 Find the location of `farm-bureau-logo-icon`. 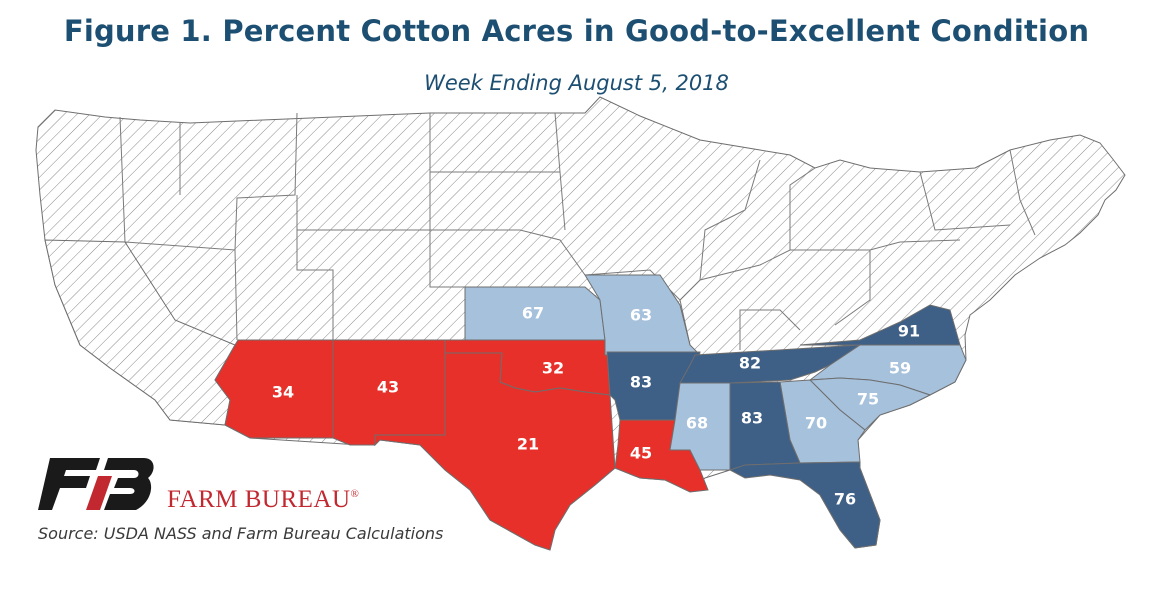

farm-bureau-logo-icon is located at coordinates (96, 484).